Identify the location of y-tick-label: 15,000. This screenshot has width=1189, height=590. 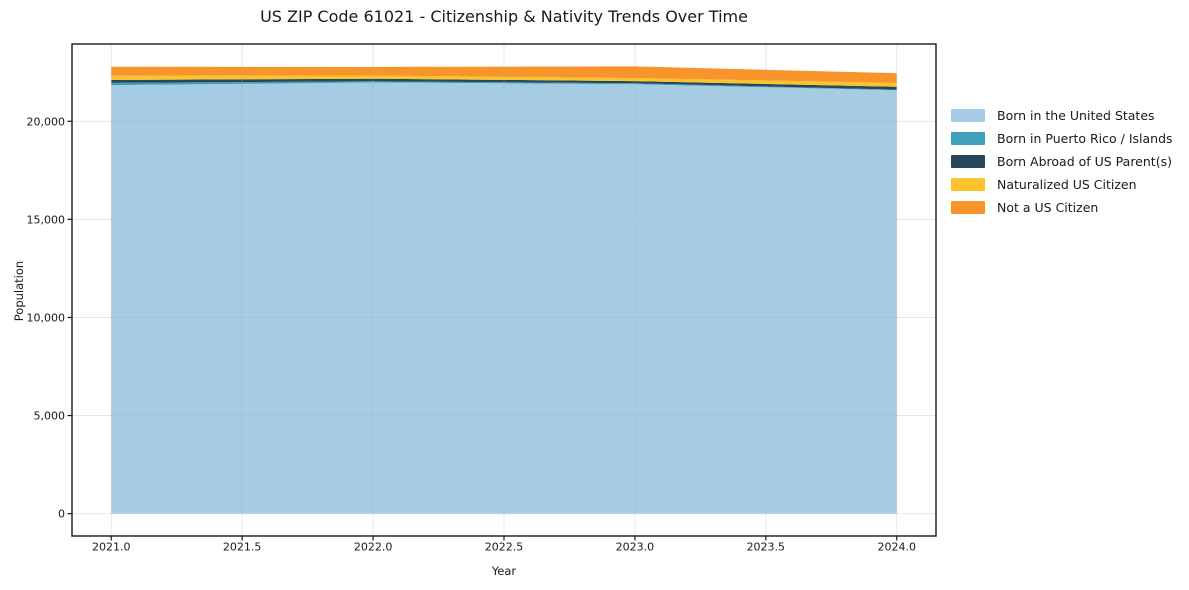
(46, 219).